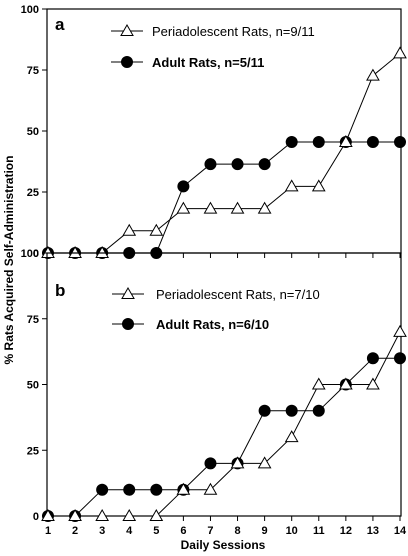 The width and height of the screenshot is (408, 556). Describe the element at coordinates (233, 31) in the screenshot. I see `panel-a-legend-label-0: Periadolescent Rats, n=9/11` at that location.